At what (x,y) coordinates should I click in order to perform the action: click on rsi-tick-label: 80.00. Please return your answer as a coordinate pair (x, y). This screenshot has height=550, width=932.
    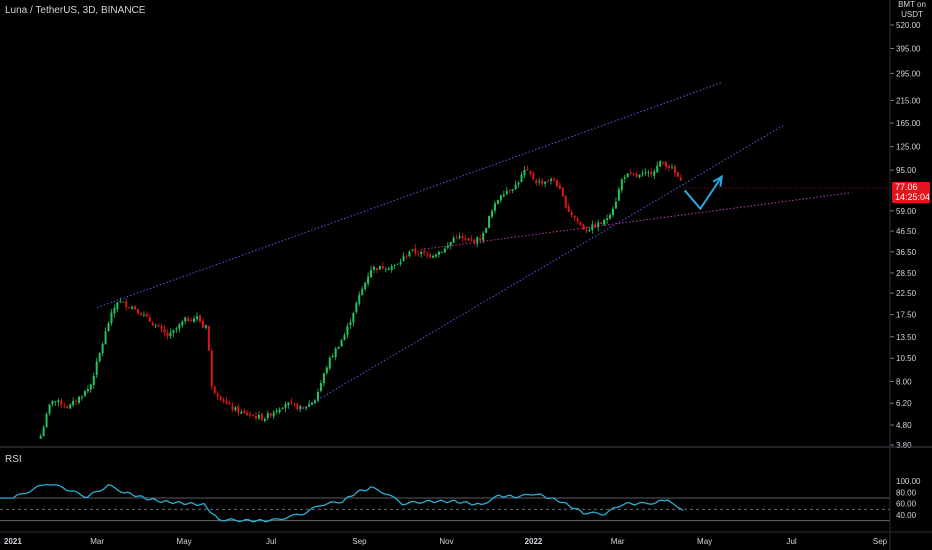
    Looking at the image, I should click on (906, 492).